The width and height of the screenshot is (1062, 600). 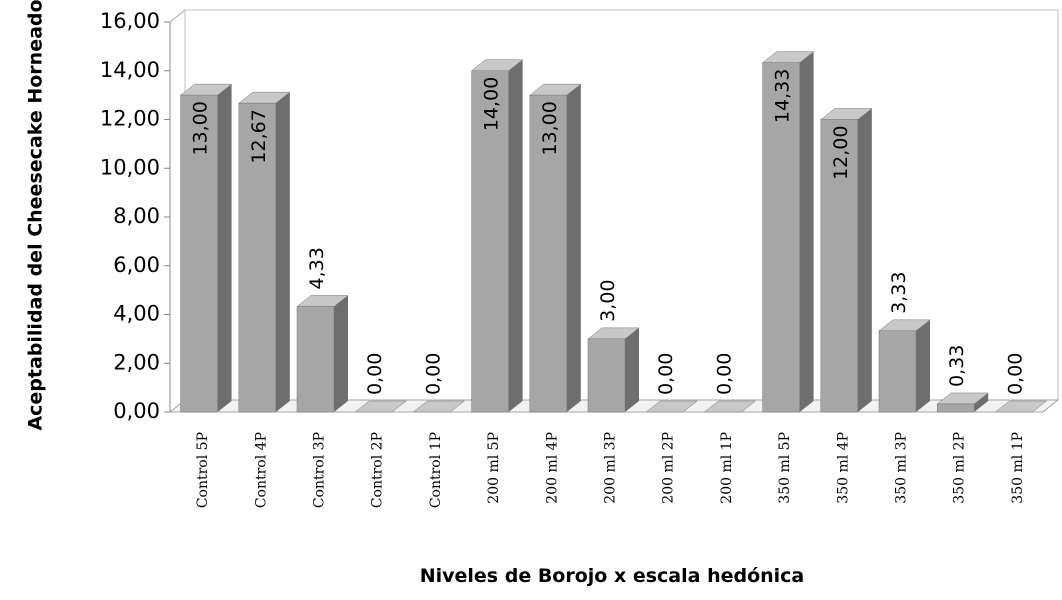 I want to click on y-tick-label: 8,00, so click(x=136, y=216).